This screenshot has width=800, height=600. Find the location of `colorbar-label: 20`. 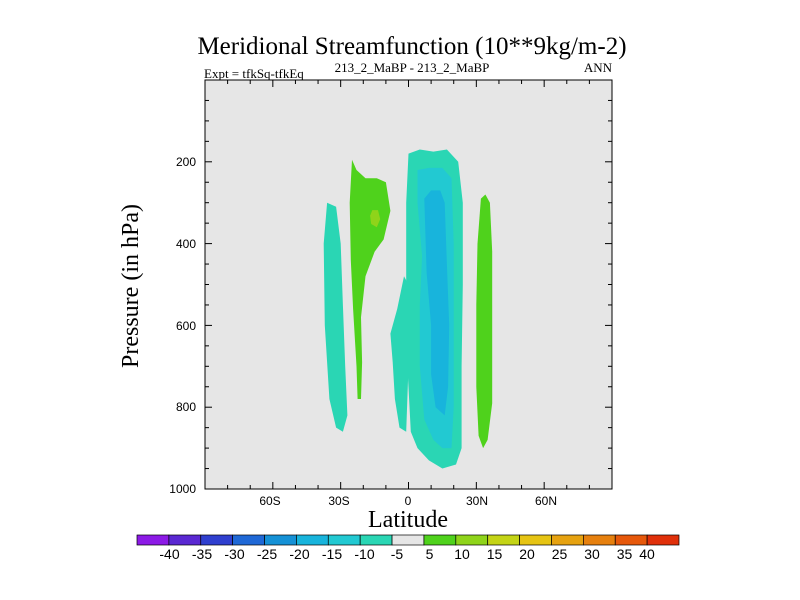

colorbar-label: 20 is located at coordinates (527, 554).